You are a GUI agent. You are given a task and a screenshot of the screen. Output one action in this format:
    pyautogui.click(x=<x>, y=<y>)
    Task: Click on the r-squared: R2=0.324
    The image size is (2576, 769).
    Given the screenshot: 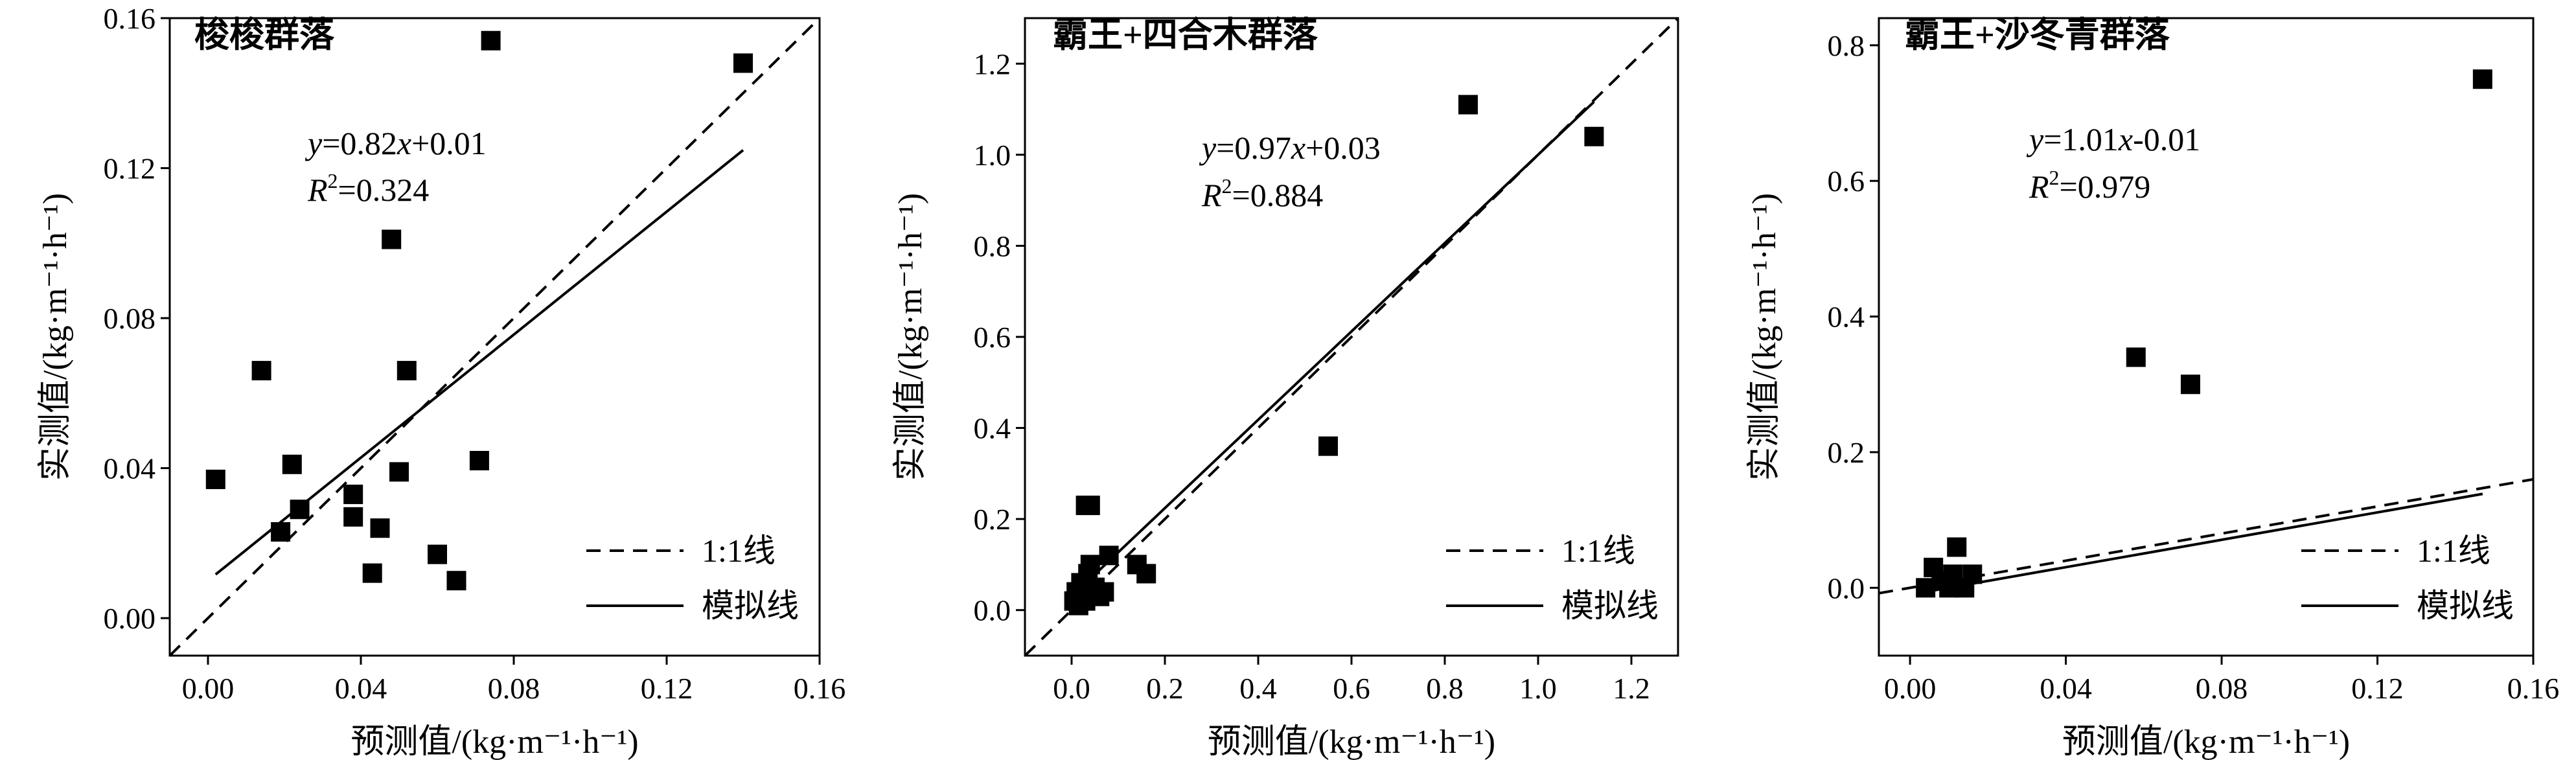 What is the action you would take?
    pyautogui.click(x=368, y=189)
    